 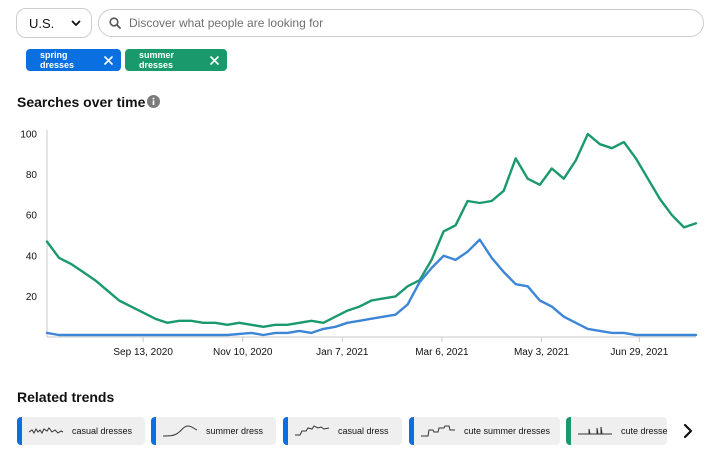 I want to click on related-trend-cute-summer-dresses: cute summer dresses, so click(x=484, y=431).